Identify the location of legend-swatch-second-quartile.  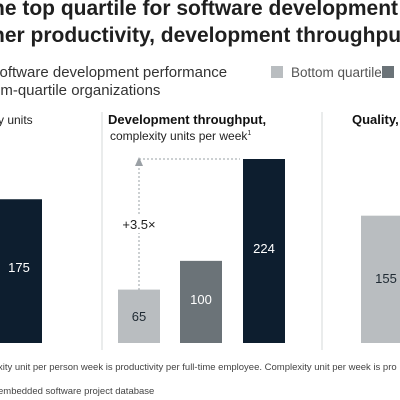
(388, 72).